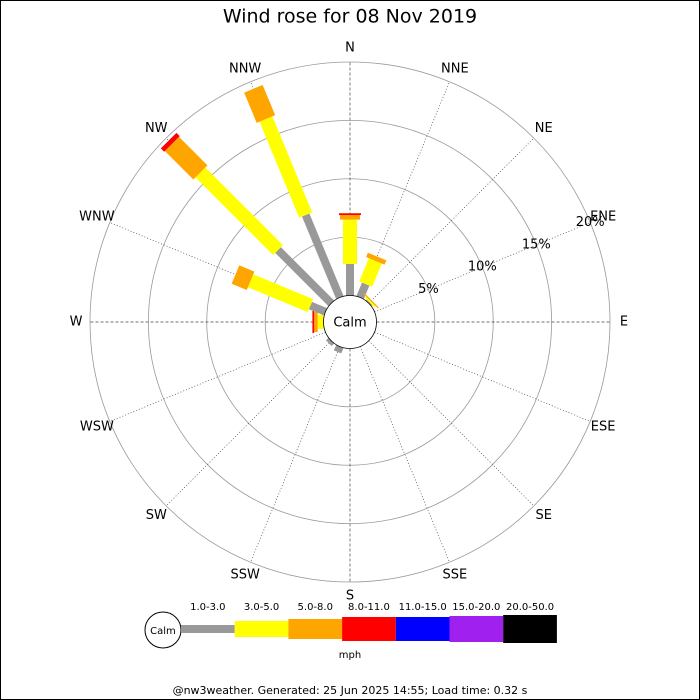  What do you see at coordinates (530, 607) in the screenshot?
I see `legend-label: 20.0-50.0` at bounding box center [530, 607].